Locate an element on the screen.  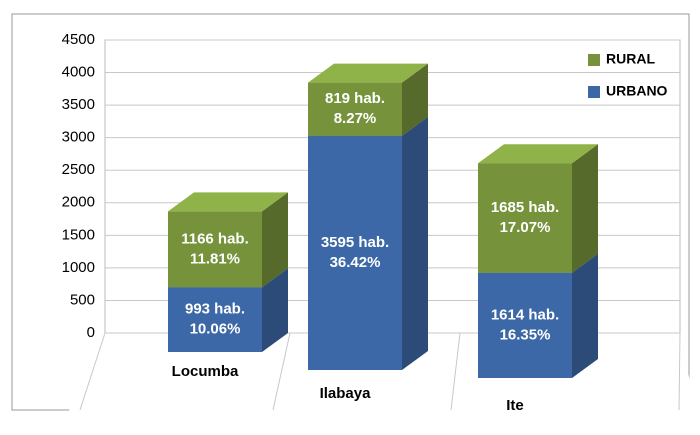
share-label: 8.27% is located at coordinates (355, 118).